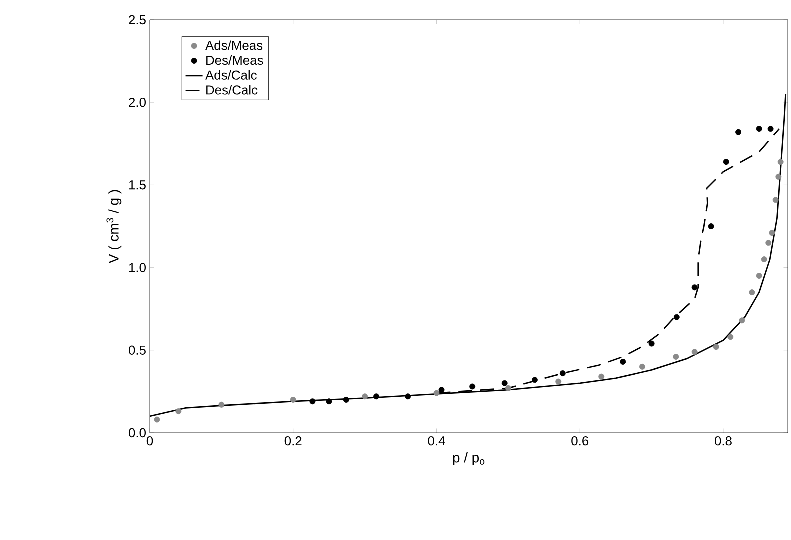 The height and width of the screenshot is (540, 791). I want to click on legend-label: Des/Meas, so click(235, 61).